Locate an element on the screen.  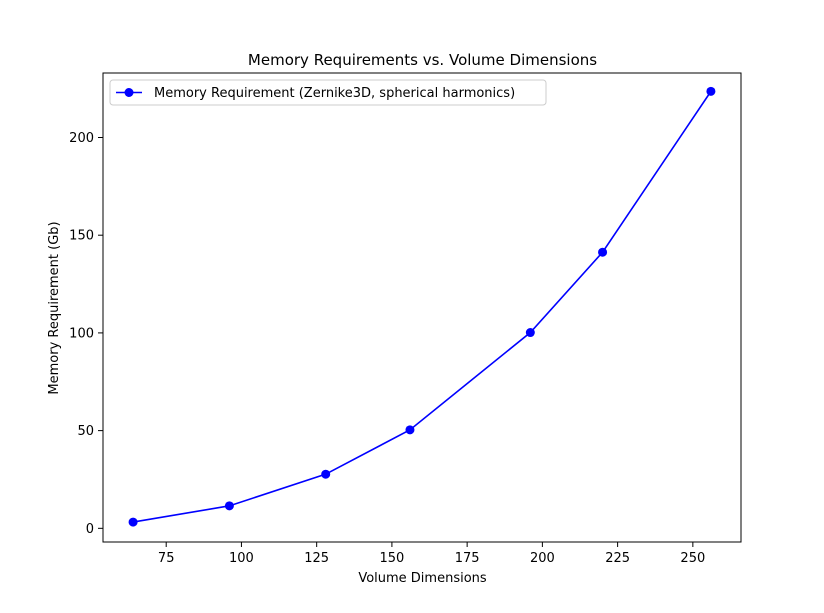
legend-box is located at coordinates (328, 92).